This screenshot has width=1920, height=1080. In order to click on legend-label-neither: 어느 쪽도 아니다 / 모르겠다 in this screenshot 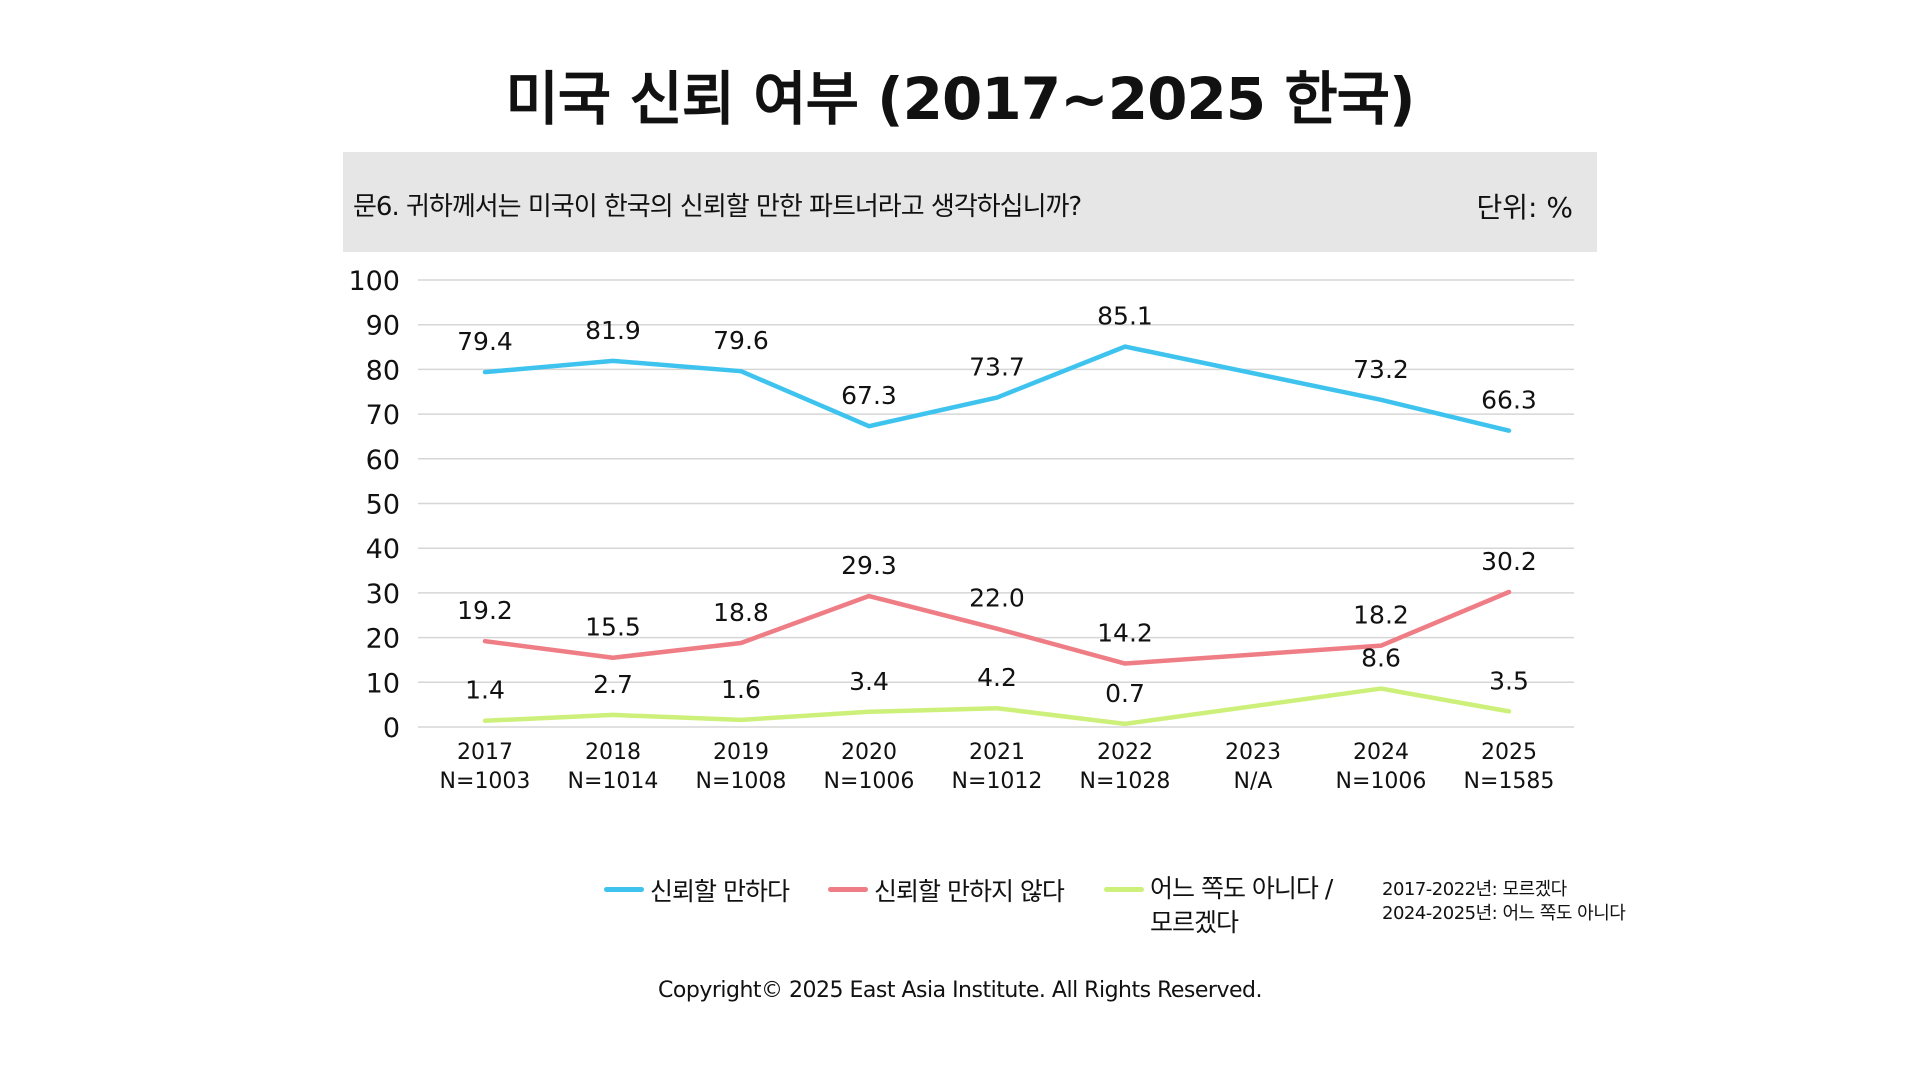, I will do `click(1241, 906)`.